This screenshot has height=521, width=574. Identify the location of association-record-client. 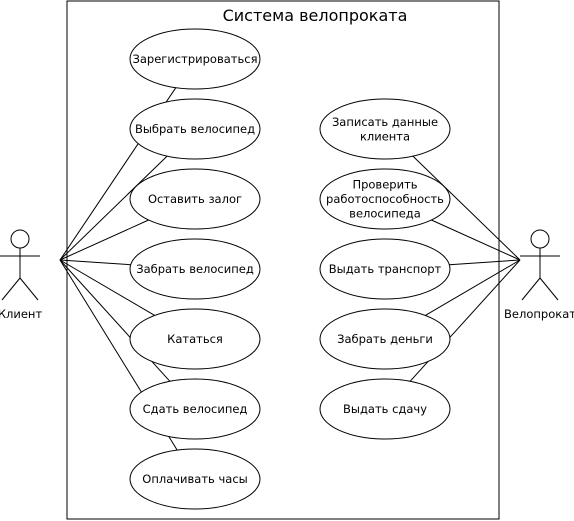
(466, 208).